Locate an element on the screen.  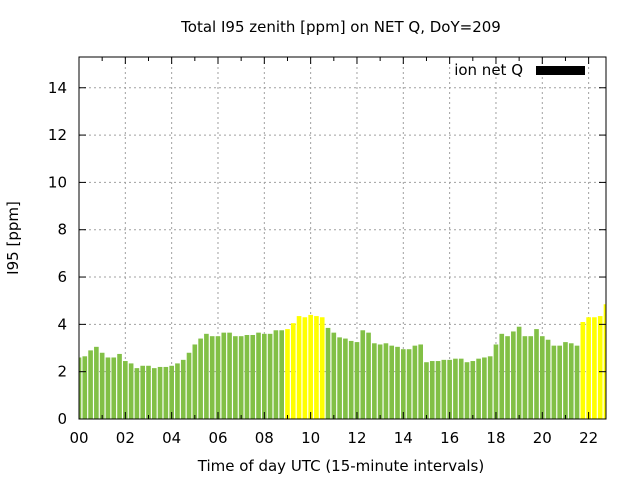
x-tick-label: 14 is located at coordinates (403, 438).